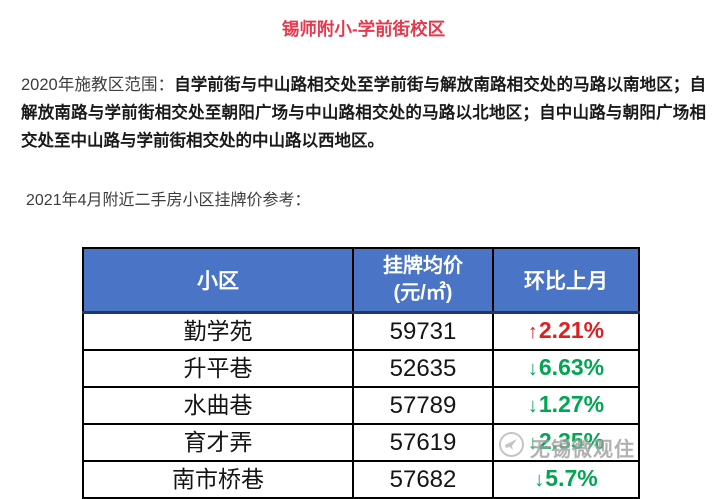 The height and width of the screenshot is (499, 727). What do you see at coordinates (423, 280) in the screenshot?
I see `col-header-listing-price: 挂牌均价 (元/㎡)` at bounding box center [423, 280].